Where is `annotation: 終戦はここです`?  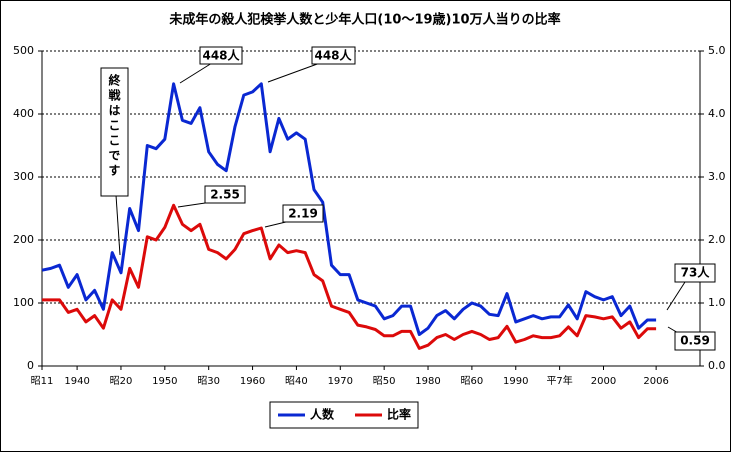
annotation: 終戦はここです is located at coordinates (114, 126).